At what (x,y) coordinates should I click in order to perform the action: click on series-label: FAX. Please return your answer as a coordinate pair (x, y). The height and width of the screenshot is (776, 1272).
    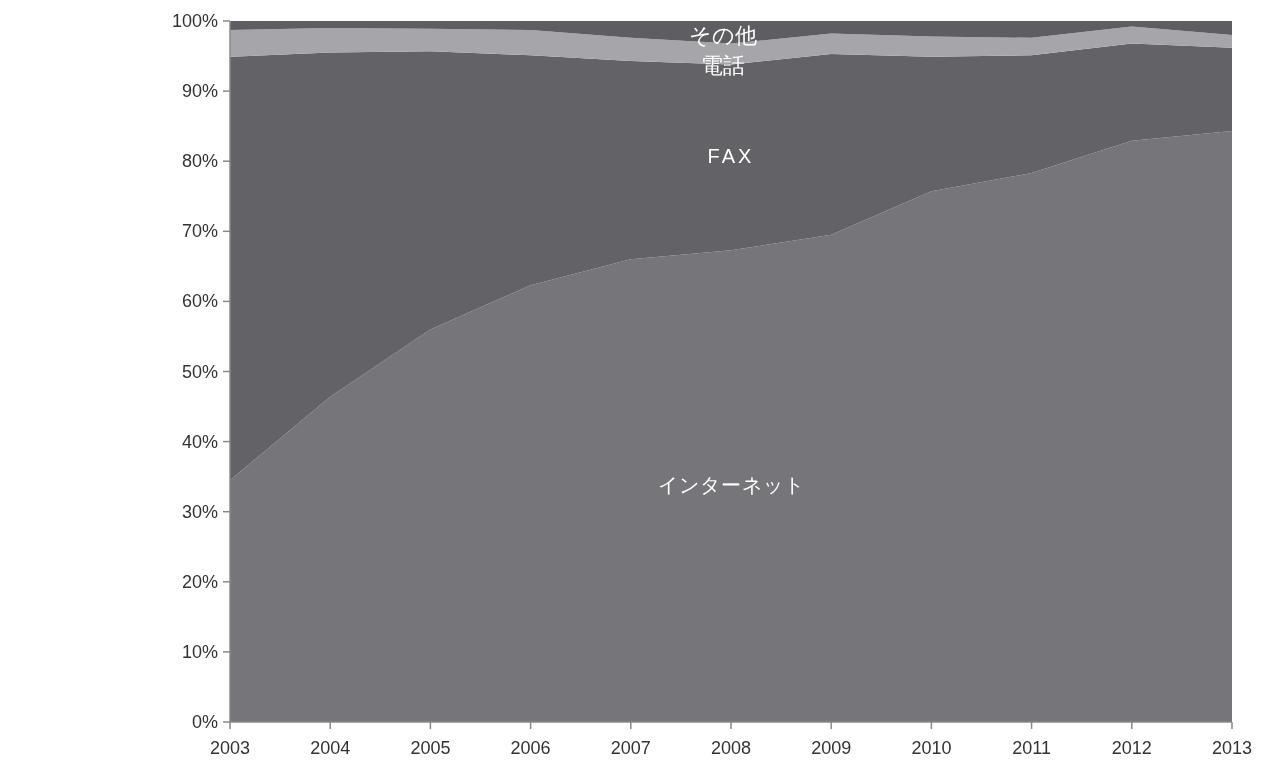
    Looking at the image, I should click on (731, 156).